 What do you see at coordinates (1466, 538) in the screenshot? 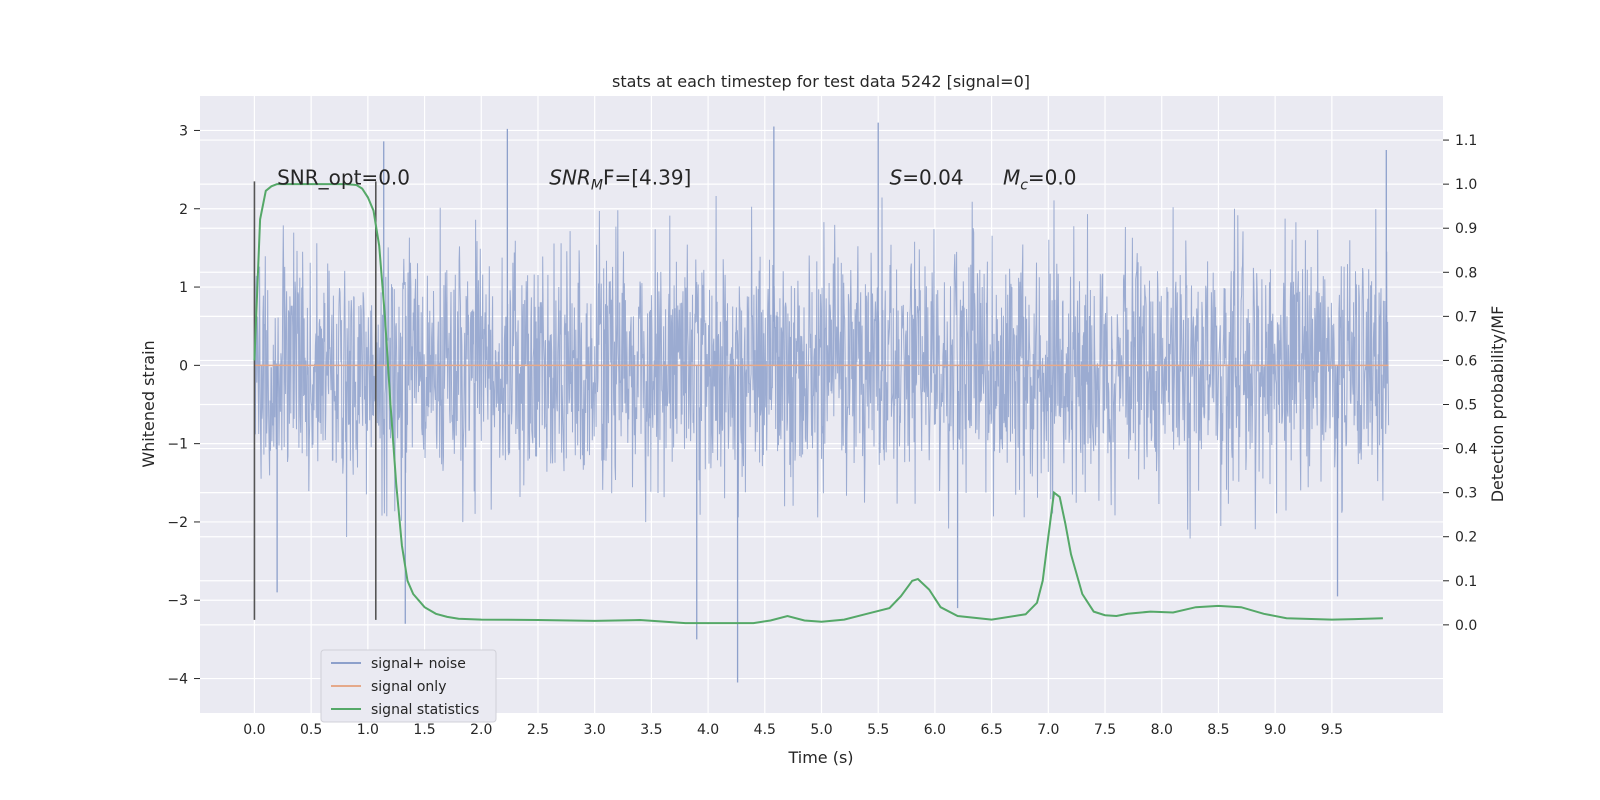
I see `y-right-tick-label: 0.2` at bounding box center [1466, 538].